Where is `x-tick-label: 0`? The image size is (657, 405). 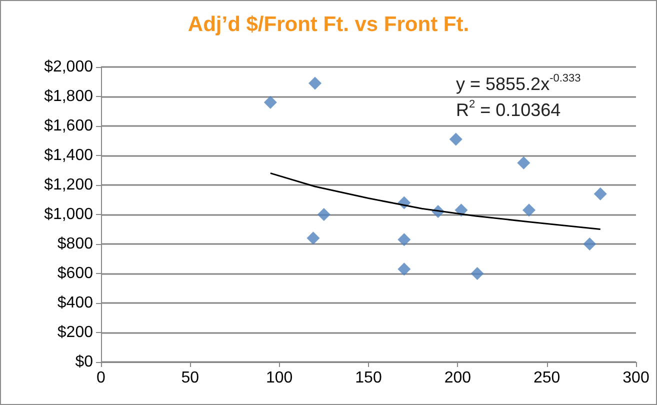 x-tick-label: 0 is located at coordinates (101, 378).